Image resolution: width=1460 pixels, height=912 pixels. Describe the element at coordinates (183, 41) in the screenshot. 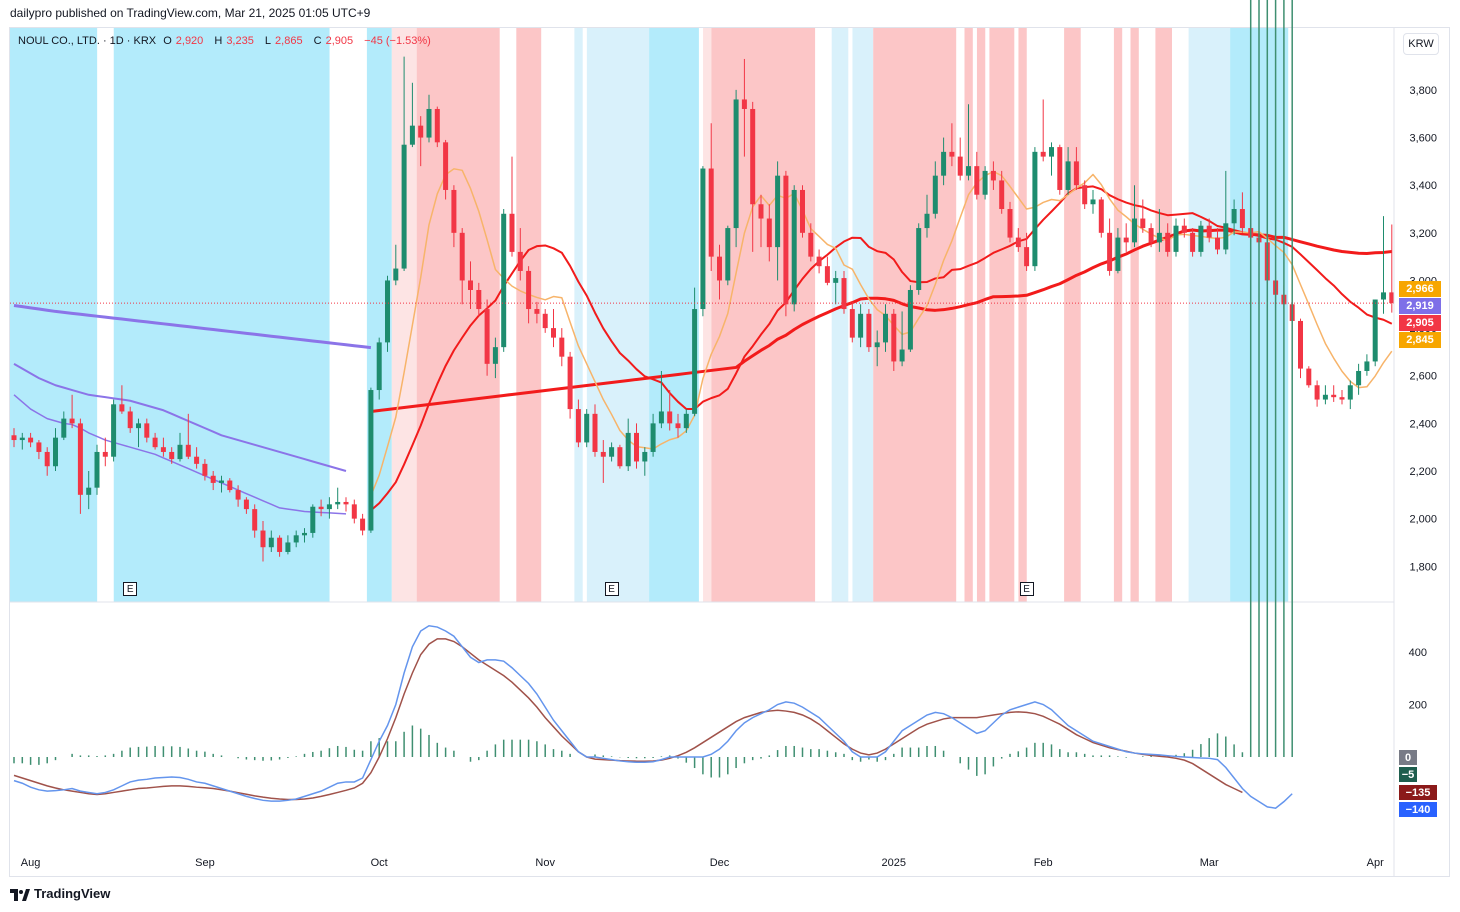

I see `open-value: O 2,920` at that location.